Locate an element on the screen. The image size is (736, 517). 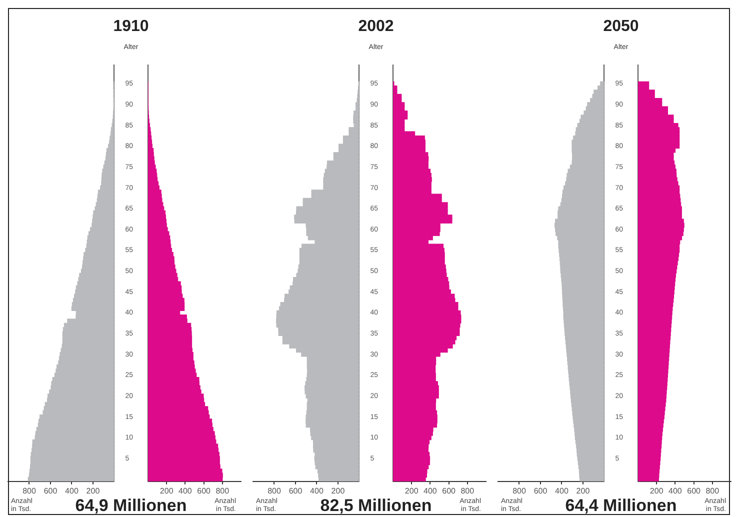
chart-title: 2002 is located at coordinates (376, 27).